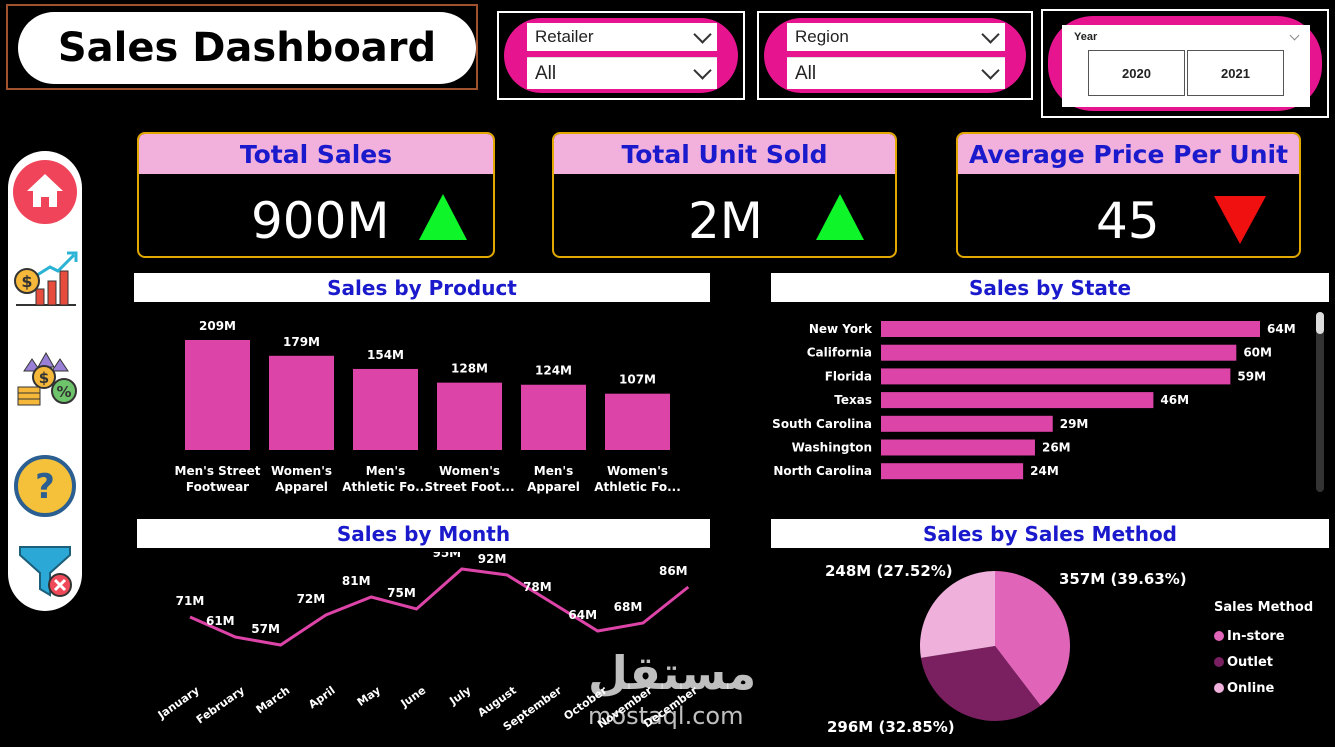 The height and width of the screenshot is (747, 1335). What do you see at coordinates (316, 154) in the screenshot?
I see `kpi-title: Total Sales` at bounding box center [316, 154].